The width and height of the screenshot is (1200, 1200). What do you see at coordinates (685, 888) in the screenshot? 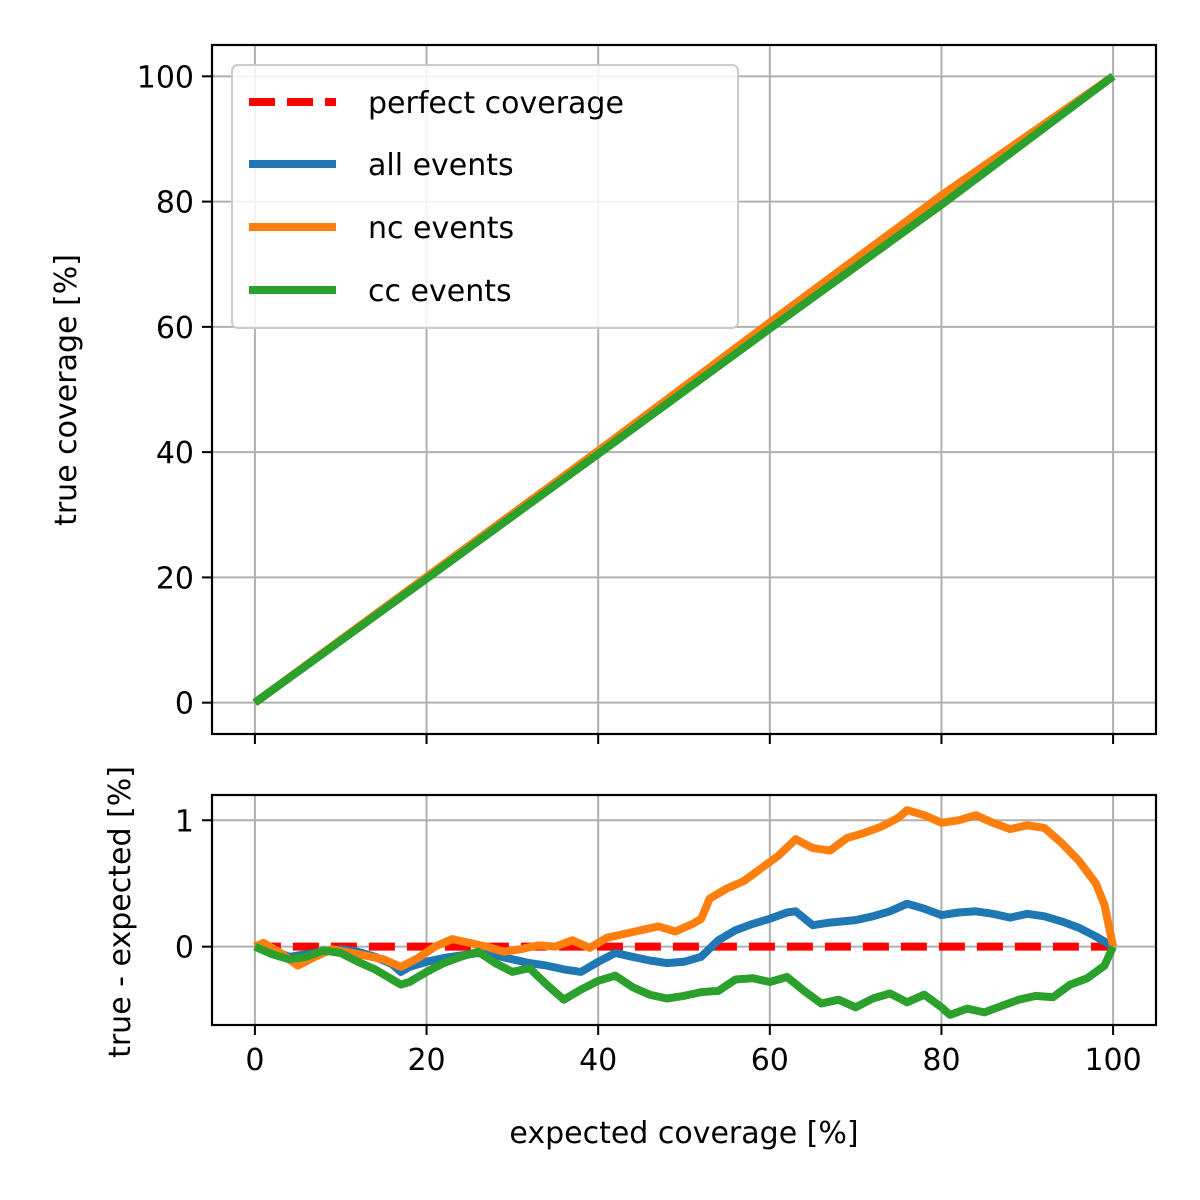
I see `bottom-series-nc-events` at bounding box center [685, 888].